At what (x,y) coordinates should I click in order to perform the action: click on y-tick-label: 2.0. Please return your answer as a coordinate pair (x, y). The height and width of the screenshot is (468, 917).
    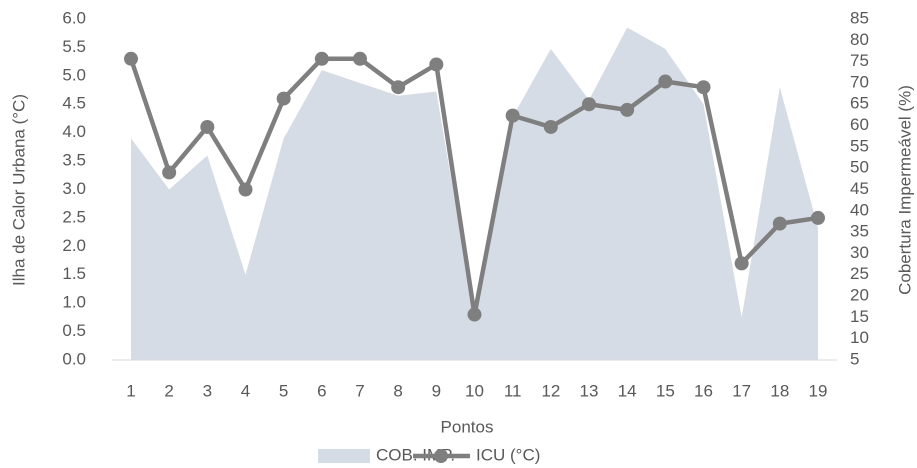
    Looking at the image, I should click on (74, 245).